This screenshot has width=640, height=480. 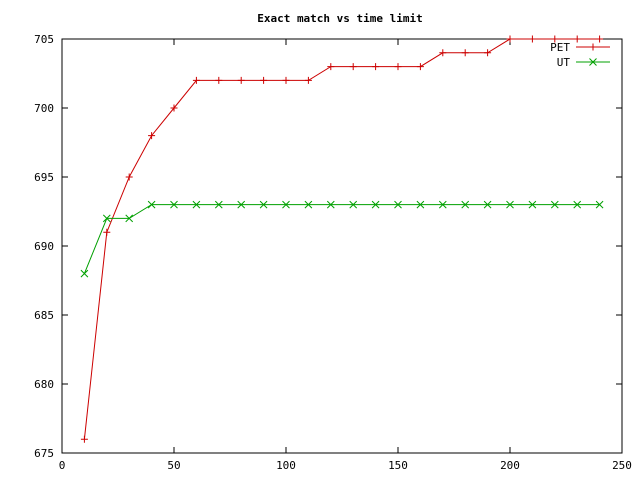 What do you see at coordinates (44, 177) in the screenshot?
I see `y-tick-label: 695` at bounding box center [44, 177].